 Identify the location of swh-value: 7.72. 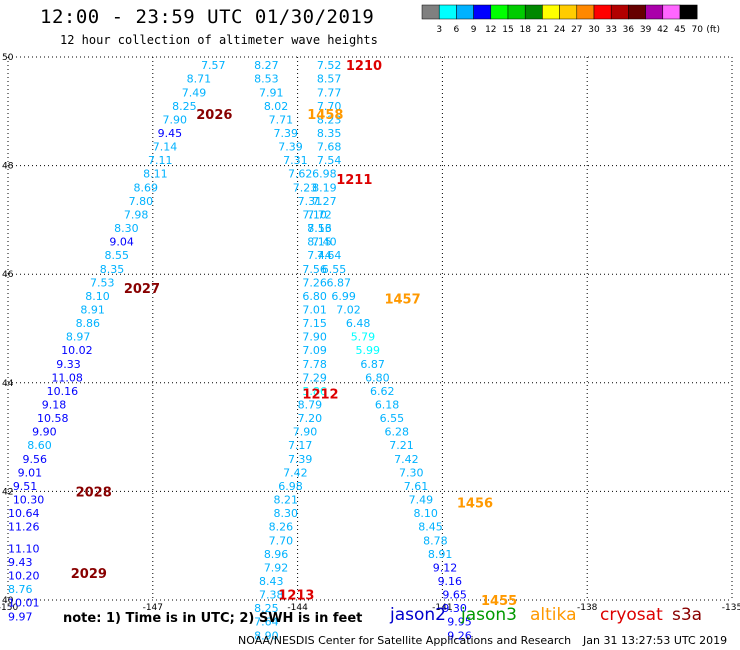
(319, 214).